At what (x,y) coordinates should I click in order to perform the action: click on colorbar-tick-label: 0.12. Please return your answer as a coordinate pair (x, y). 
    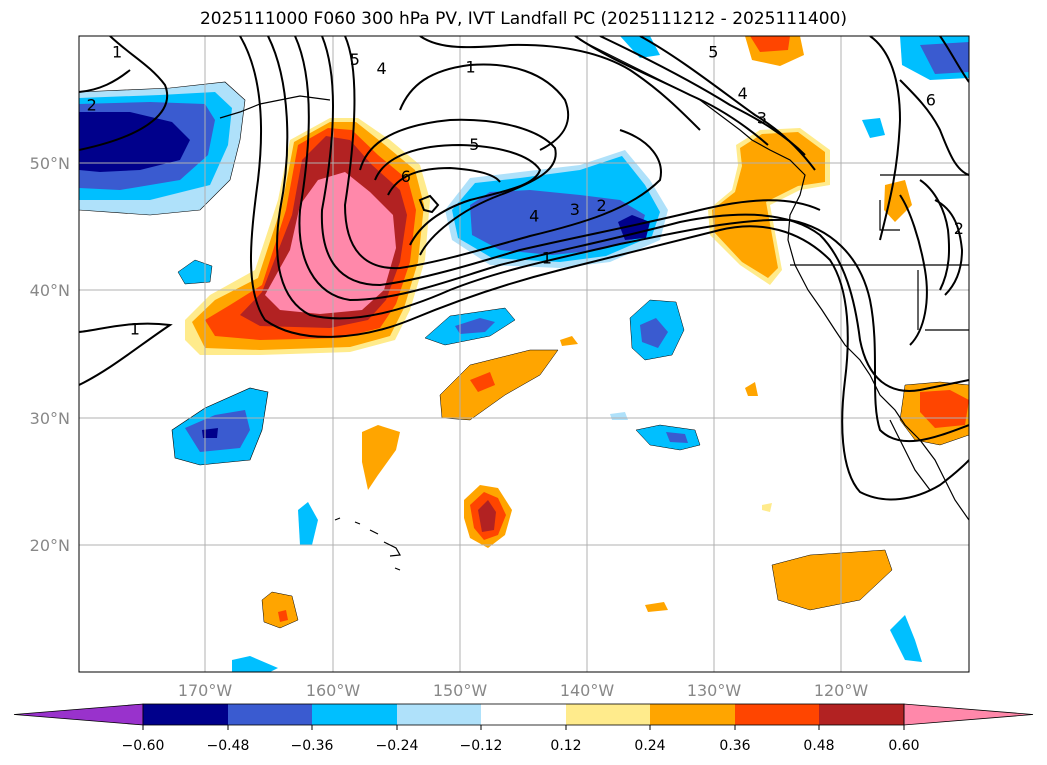
    Looking at the image, I should click on (565, 746).